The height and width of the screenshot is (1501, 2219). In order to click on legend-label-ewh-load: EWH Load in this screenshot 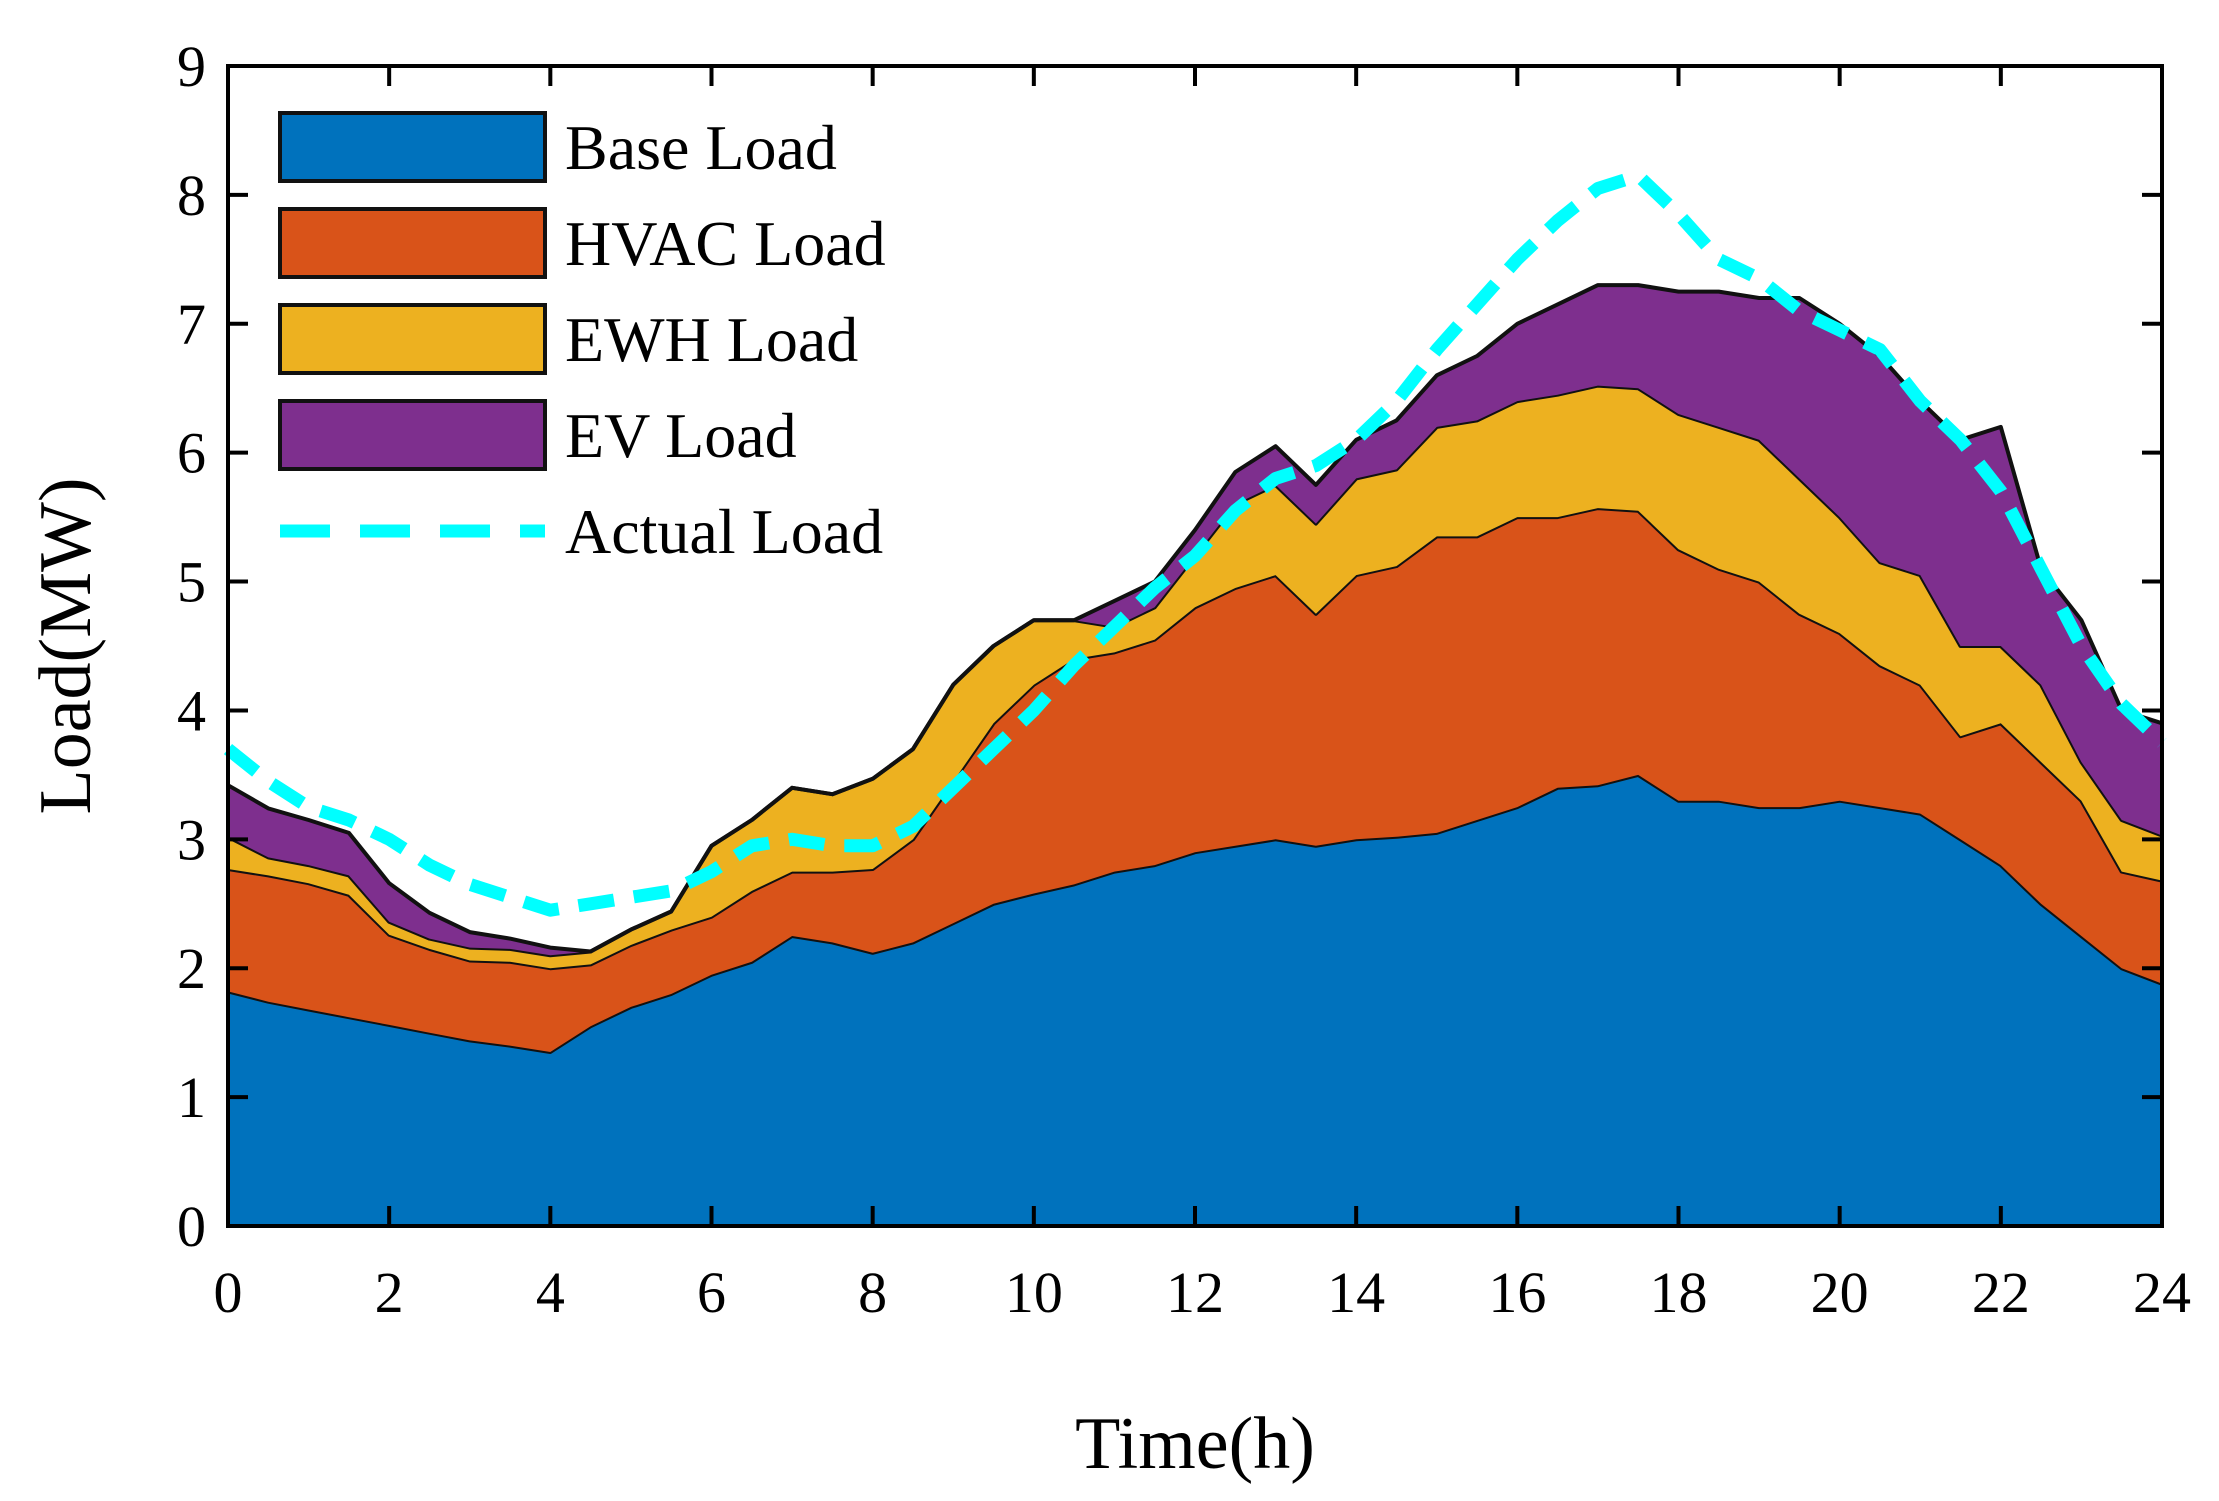, I will do `click(711, 339)`.